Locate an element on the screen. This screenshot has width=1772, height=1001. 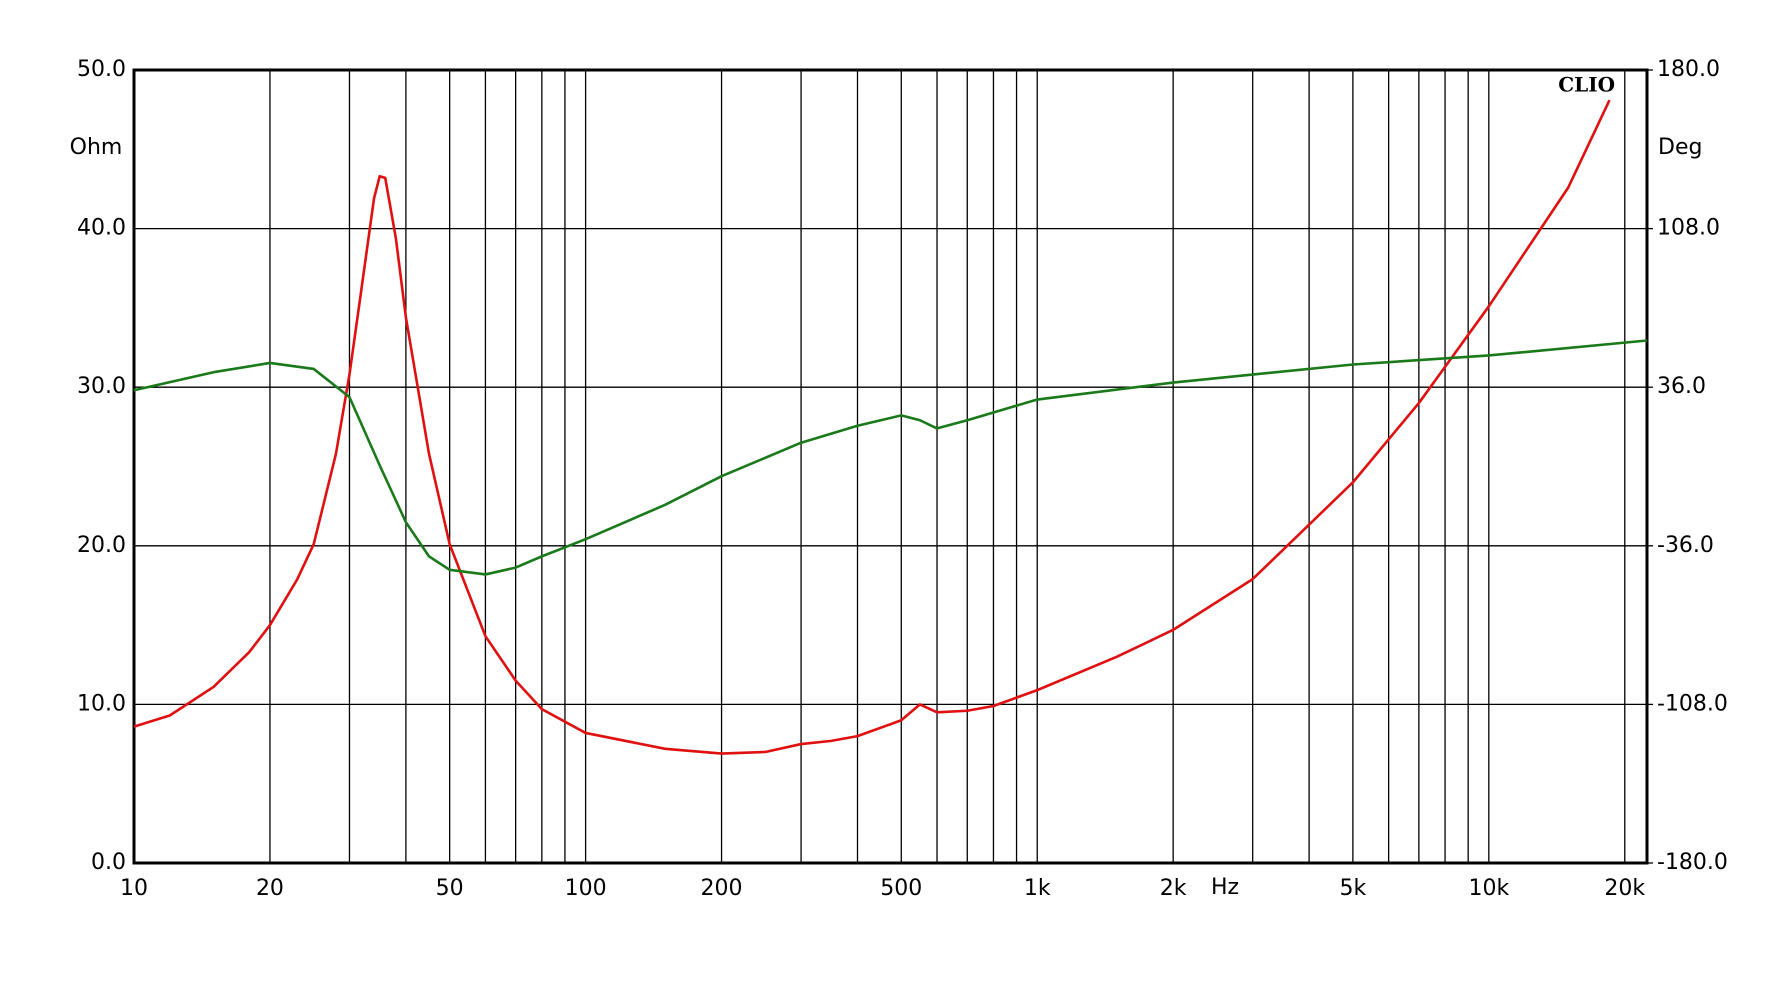
y2-tick-label: -36.0 is located at coordinates (1685, 545).